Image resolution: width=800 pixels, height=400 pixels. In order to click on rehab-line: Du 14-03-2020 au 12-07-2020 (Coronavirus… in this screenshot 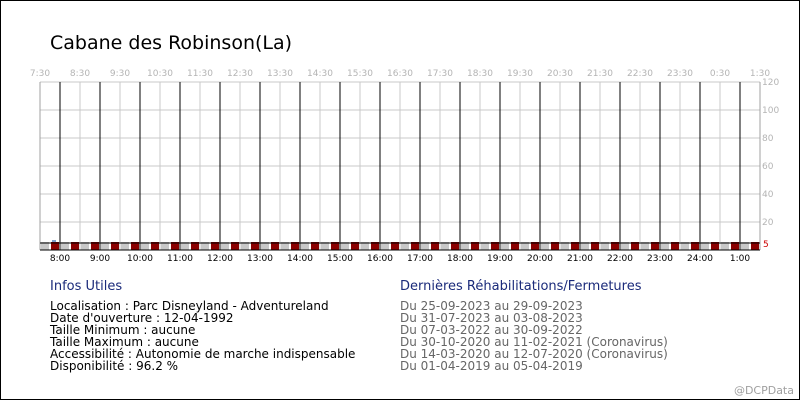, I will do `click(534, 354)`.